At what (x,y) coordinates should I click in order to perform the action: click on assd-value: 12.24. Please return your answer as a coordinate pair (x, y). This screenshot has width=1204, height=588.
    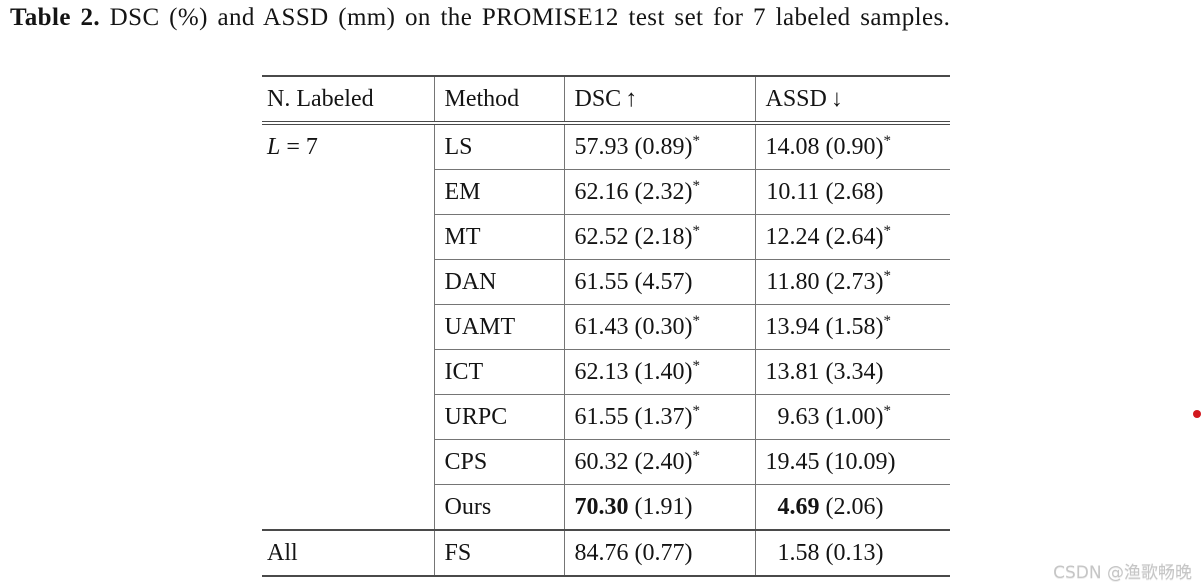
    Looking at the image, I should click on (792, 236).